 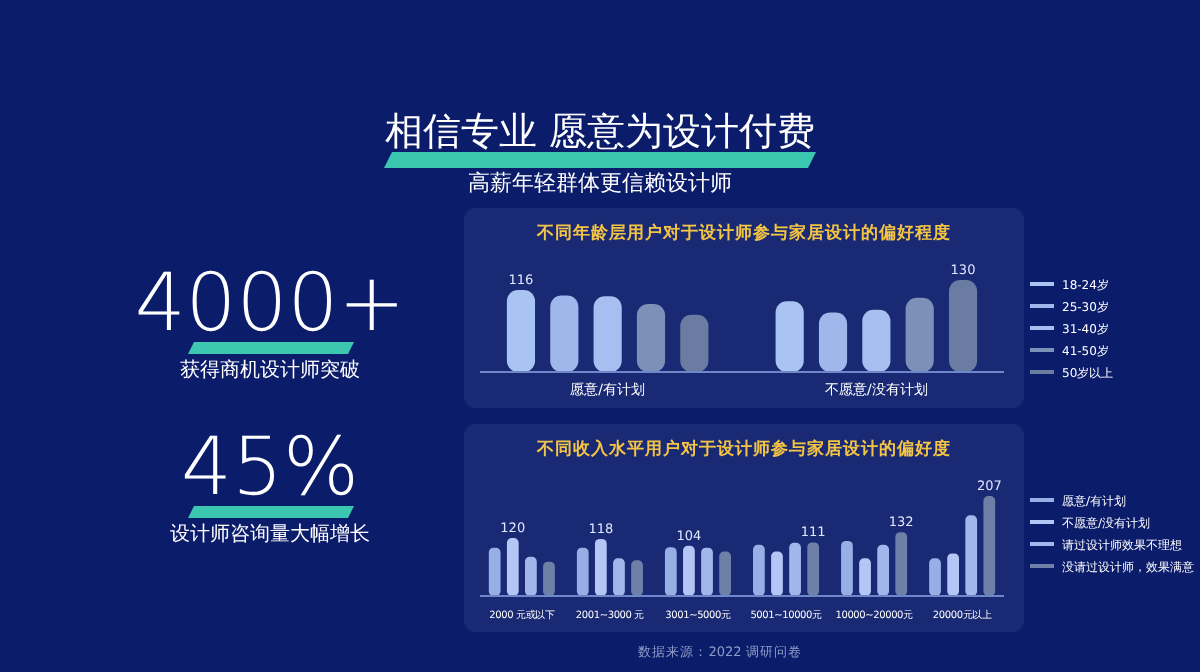 I want to click on text: 相信专业 愿意为设计付费, so click(x=600, y=132).